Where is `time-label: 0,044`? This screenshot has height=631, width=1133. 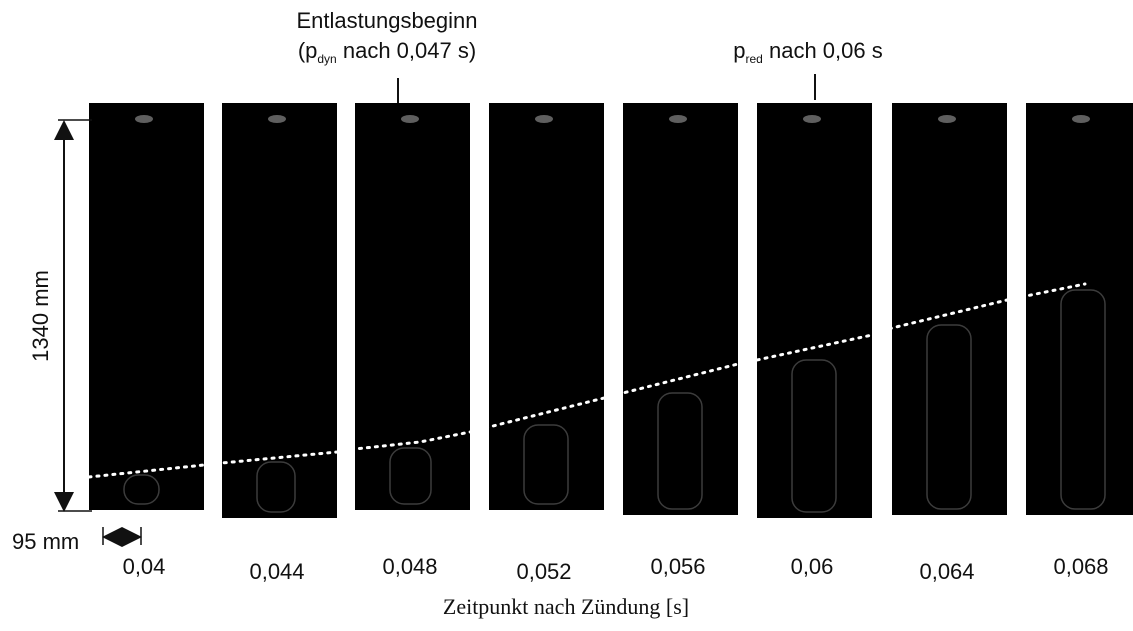
time-label: 0,044 is located at coordinates (276, 571).